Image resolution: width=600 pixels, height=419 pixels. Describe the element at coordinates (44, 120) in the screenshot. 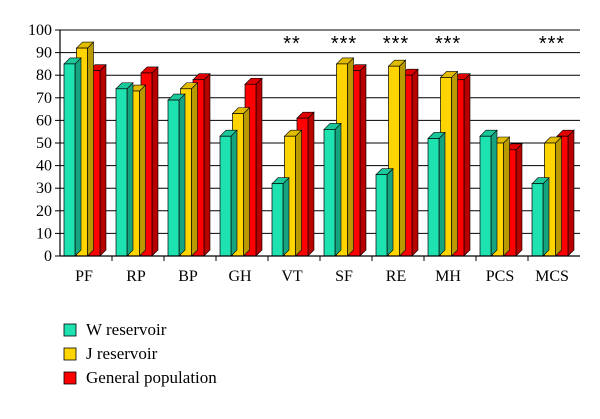

I see `y-tick-label: 60` at that location.